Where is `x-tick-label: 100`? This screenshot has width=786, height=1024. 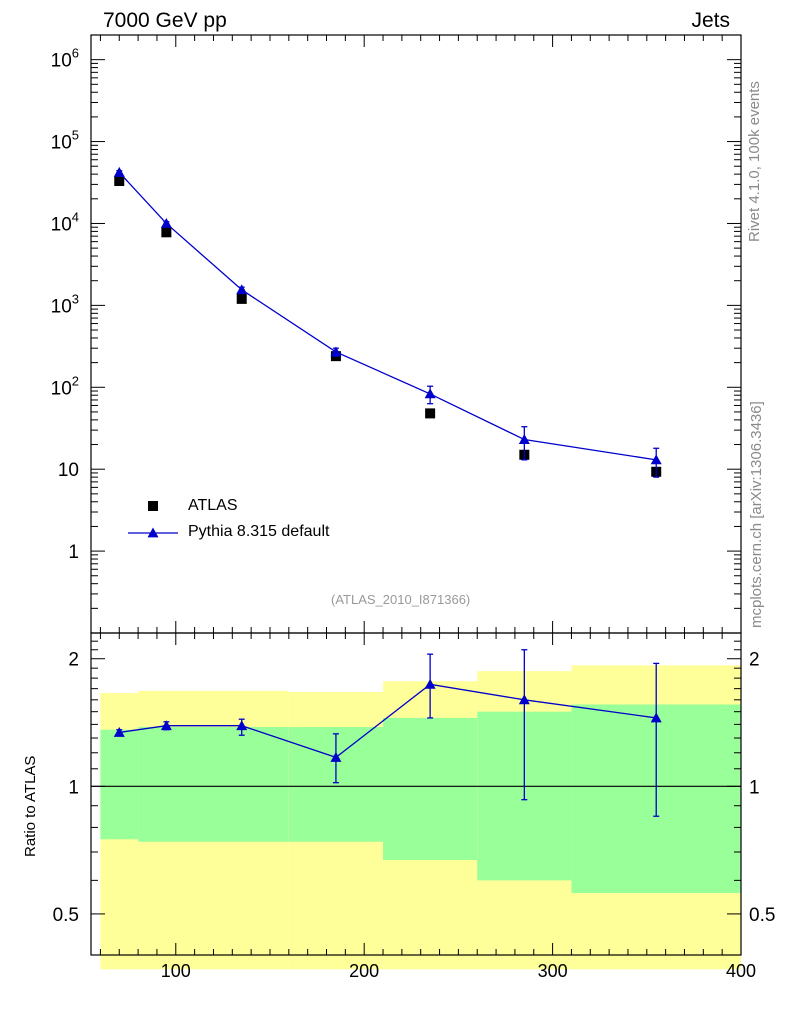 x-tick-label: 100 is located at coordinates (176, 971).